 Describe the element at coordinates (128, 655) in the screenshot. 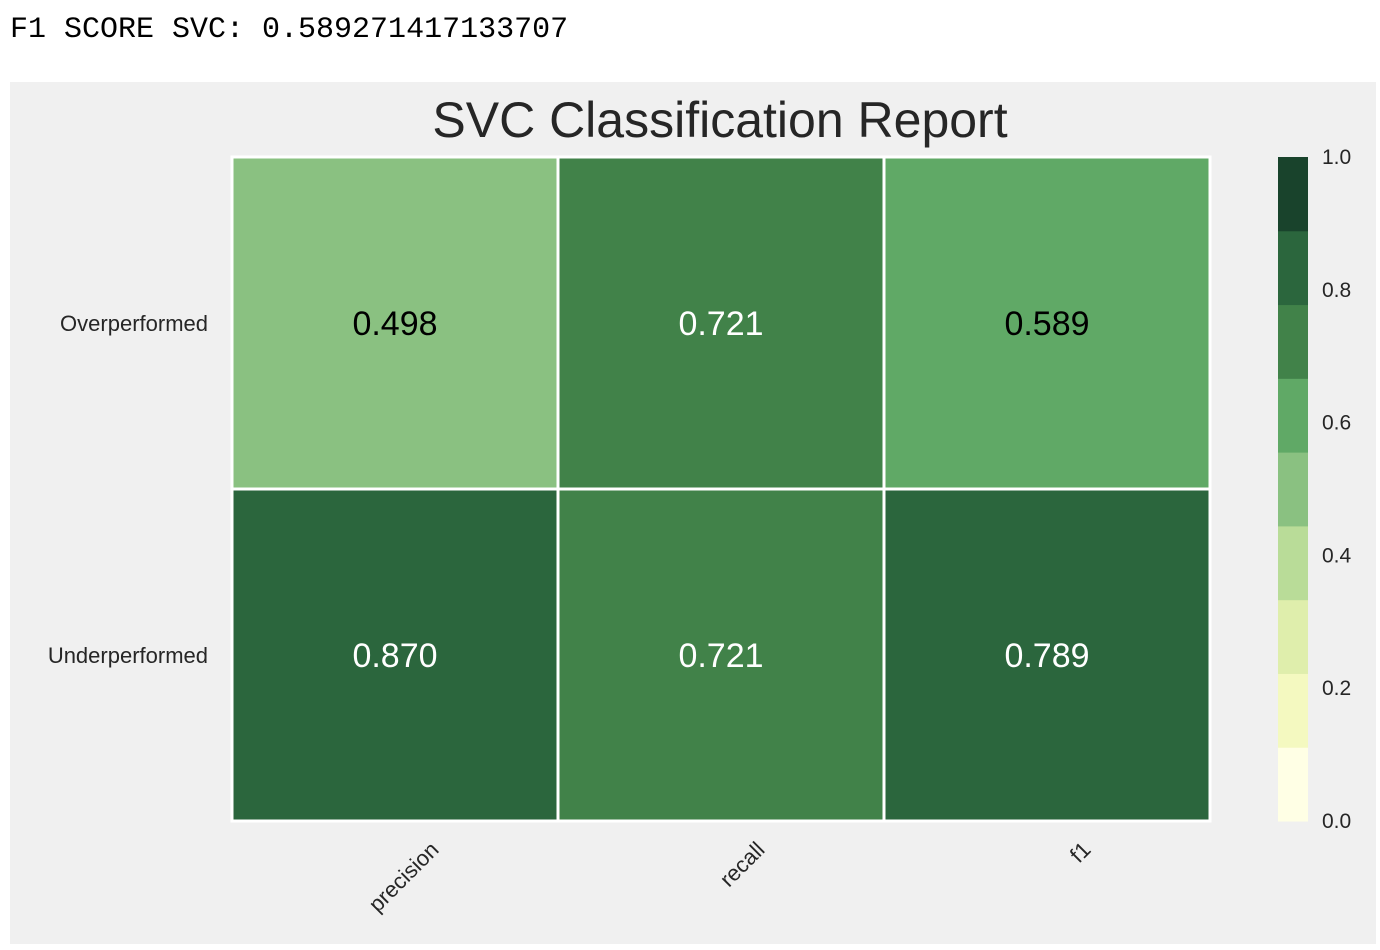

I see `row-label-underperformed: Underperformed` at that location.